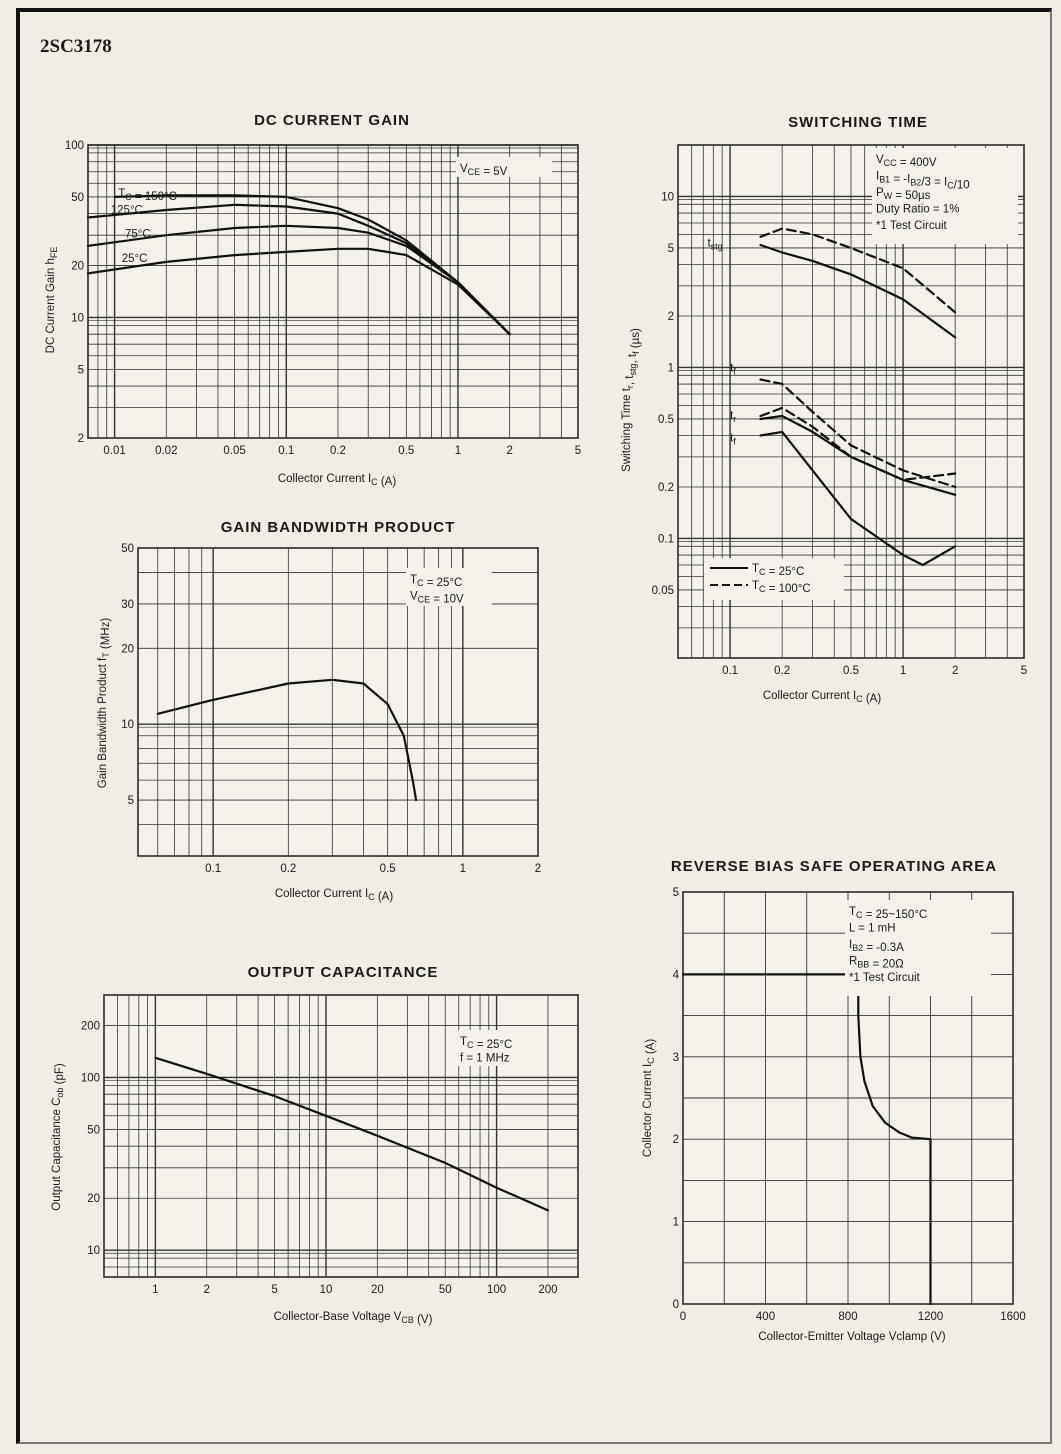 The image size is (1061, 1454). I want to click on annotation-text: Duty Ratio = 1%, so click(917, 210).